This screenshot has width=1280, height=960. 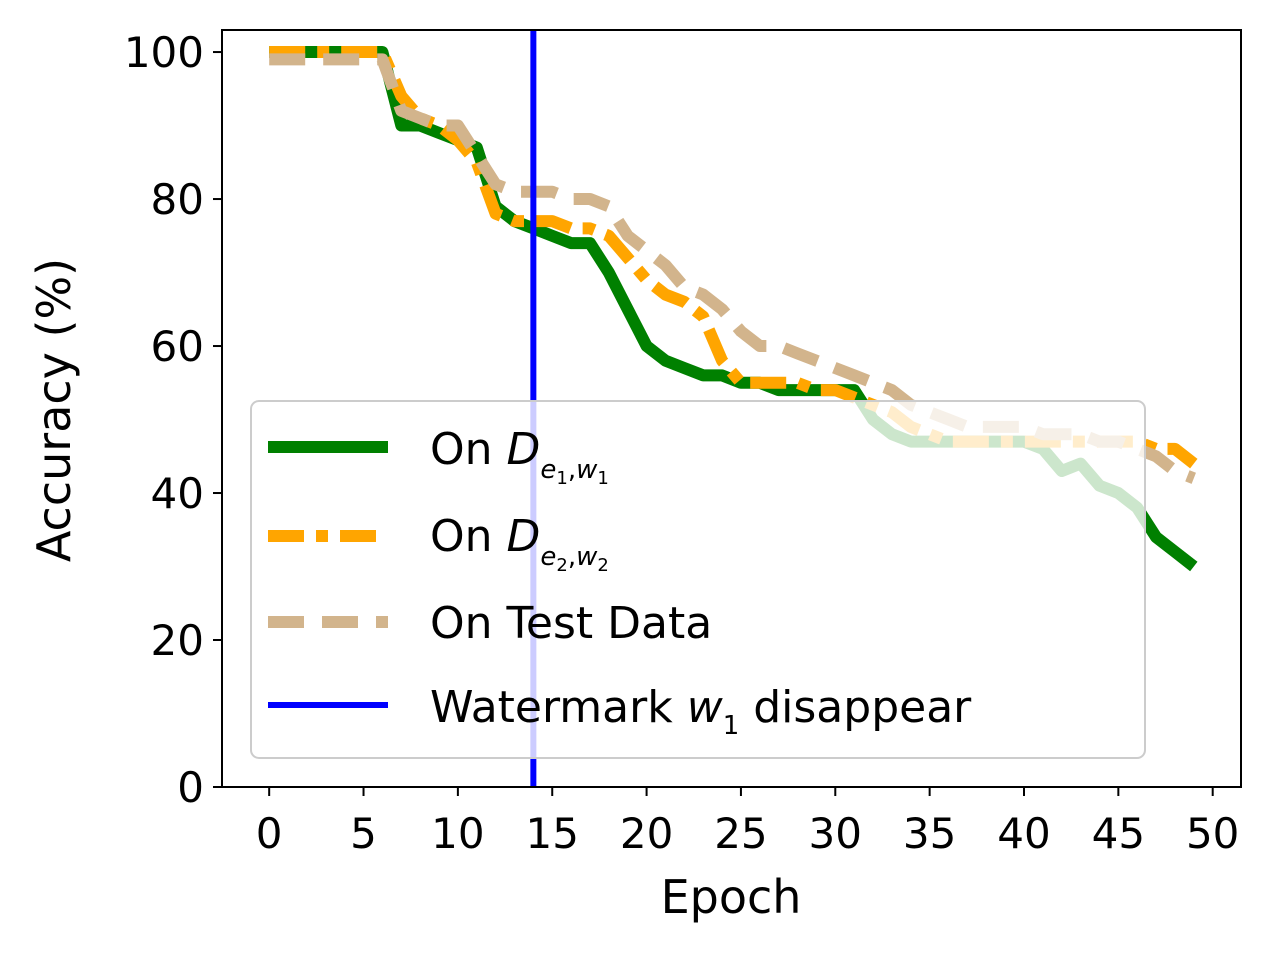 I want to click on y-tick-label: 60, so click(x=177, y=346).